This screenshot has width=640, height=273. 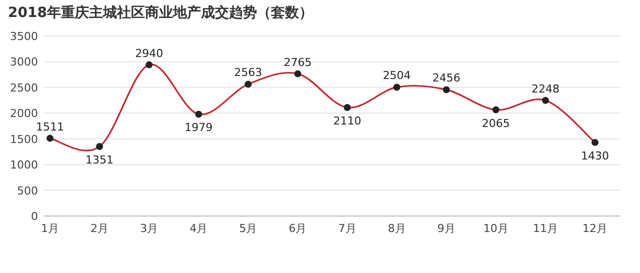 What do you see at coordinates (24, 87) in the screenshot?
I see `y-tick-label: 2500` at bounding box center [24, 87].